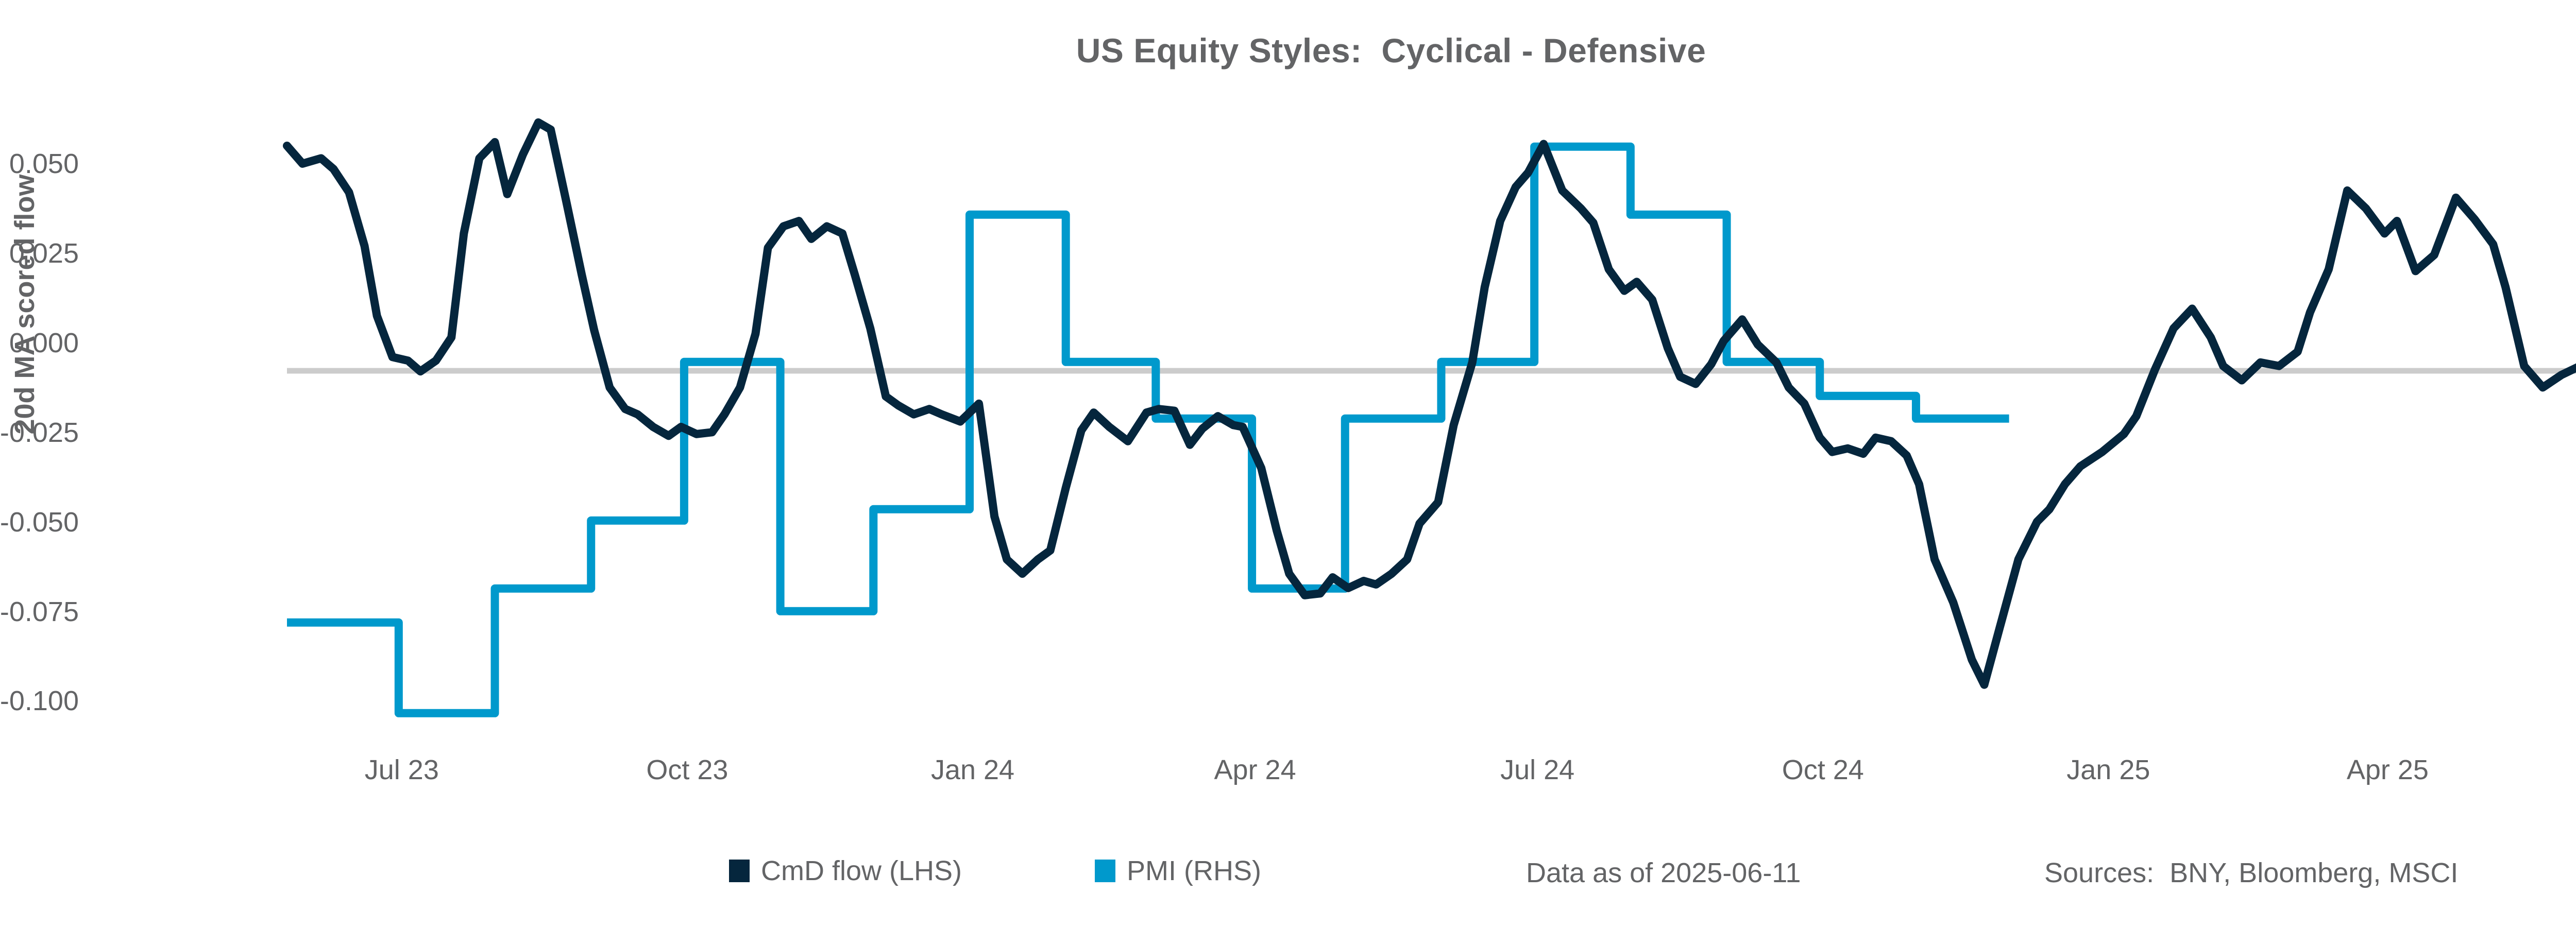  What do you see at coordinates (1537, 769) in the screenshot?
I see `x-axis-tick: Jul 24` at bounding box center [1537, 769].